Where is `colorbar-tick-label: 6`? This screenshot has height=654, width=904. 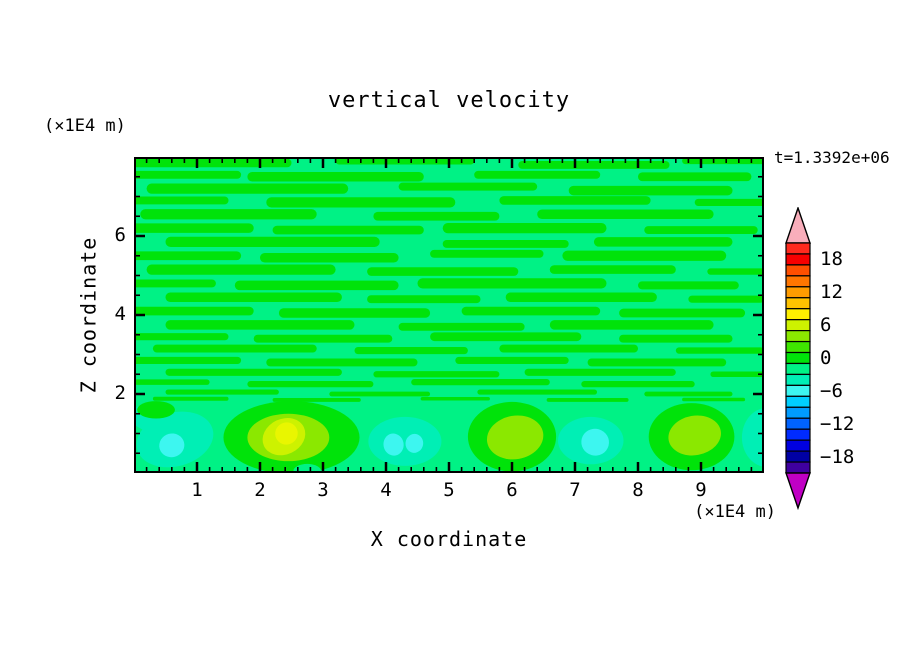
colorbar-tick-label: 6 is located at coordinates (826, 325).